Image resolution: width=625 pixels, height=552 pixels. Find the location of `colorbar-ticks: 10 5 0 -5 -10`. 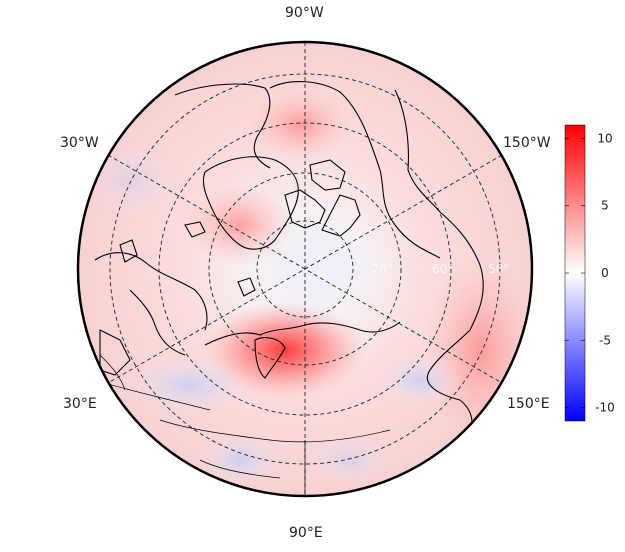

colorbar-ticks: 10 5 0 -5 -10 is located at coordinates (590, 273).